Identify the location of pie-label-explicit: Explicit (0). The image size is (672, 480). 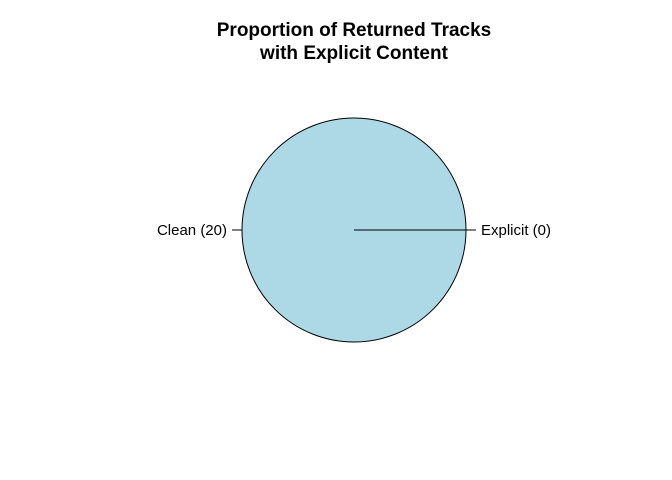
(516, 230).